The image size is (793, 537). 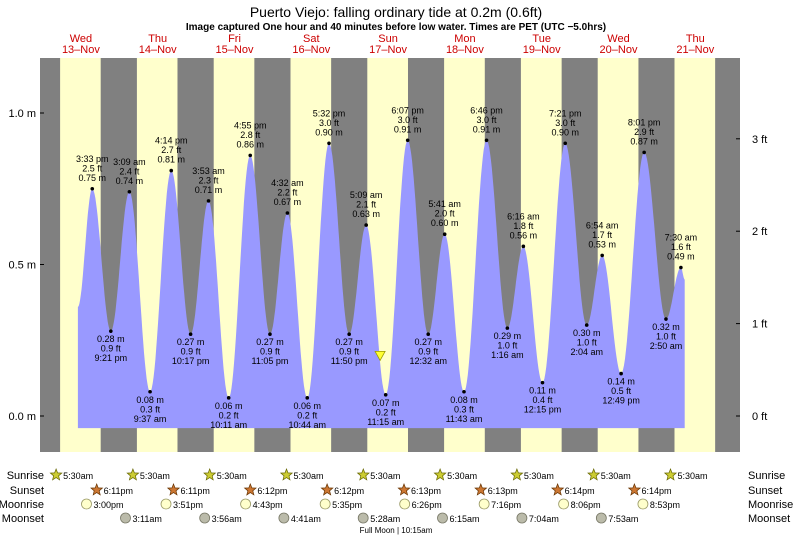 What do you see at coordinates (523, 216) in the screenshot?
I see `high-tide-label: 6:16 am` at bounding box center [523, 216].